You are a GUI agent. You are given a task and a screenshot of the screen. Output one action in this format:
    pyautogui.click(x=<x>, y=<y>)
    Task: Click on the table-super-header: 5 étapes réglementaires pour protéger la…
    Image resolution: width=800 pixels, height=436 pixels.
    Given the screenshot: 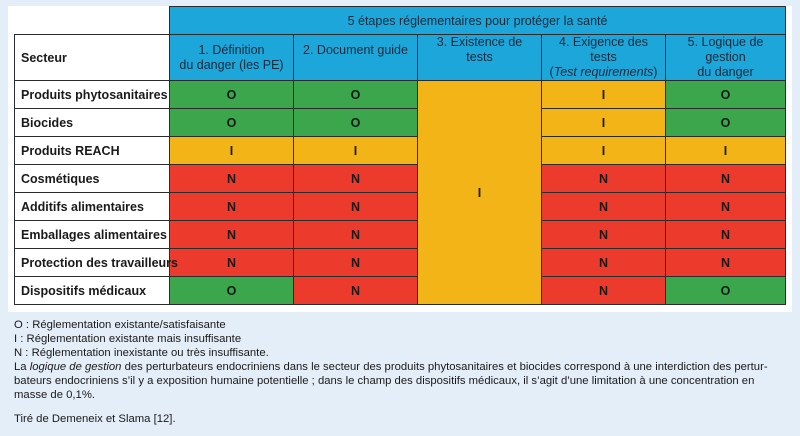 What is the action you would take?
    pyautogui.click(x=477, y=20)
    